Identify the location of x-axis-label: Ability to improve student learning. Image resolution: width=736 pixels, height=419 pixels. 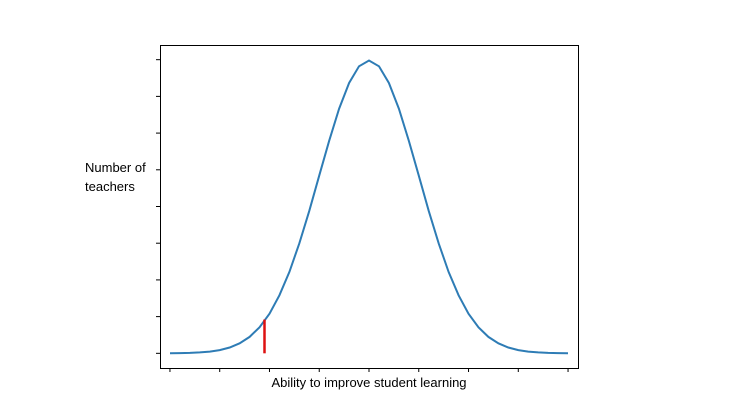
(369, 382).